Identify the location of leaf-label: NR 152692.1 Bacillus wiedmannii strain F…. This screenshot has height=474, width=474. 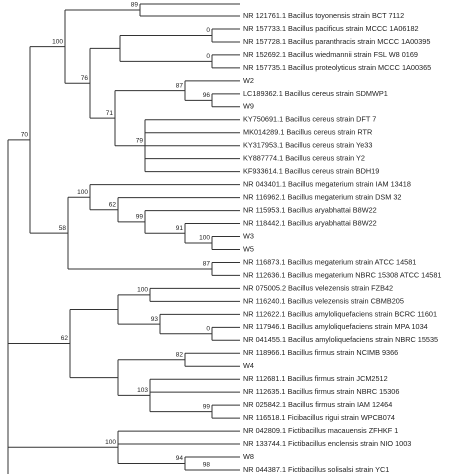
(330, 54).